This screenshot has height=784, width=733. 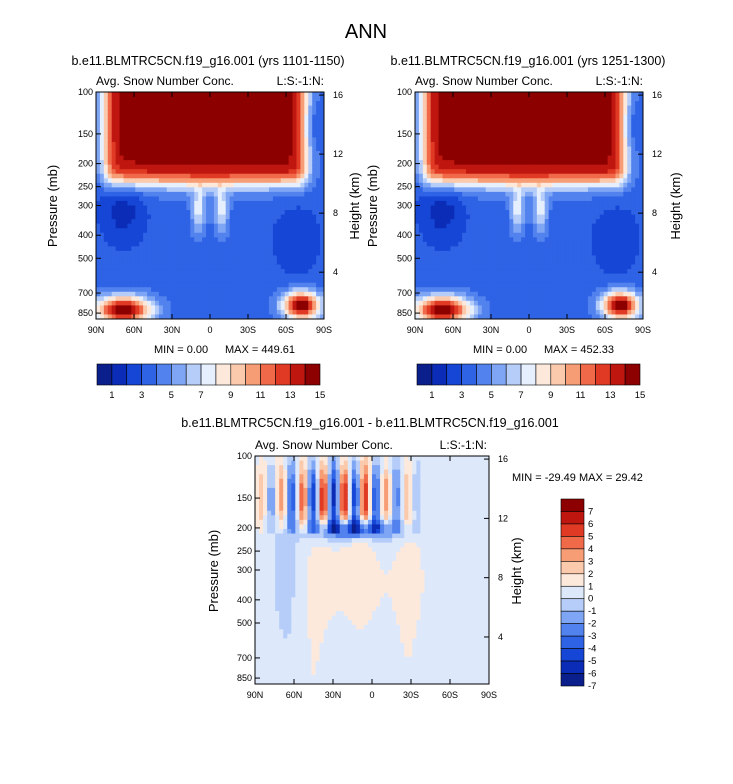 What do you see at coordinates (210, 382) in the screenshot?
I see `panel-1-colorbar: 1 3 5 7 9 11 13 15` at bounding box center [210, 382].